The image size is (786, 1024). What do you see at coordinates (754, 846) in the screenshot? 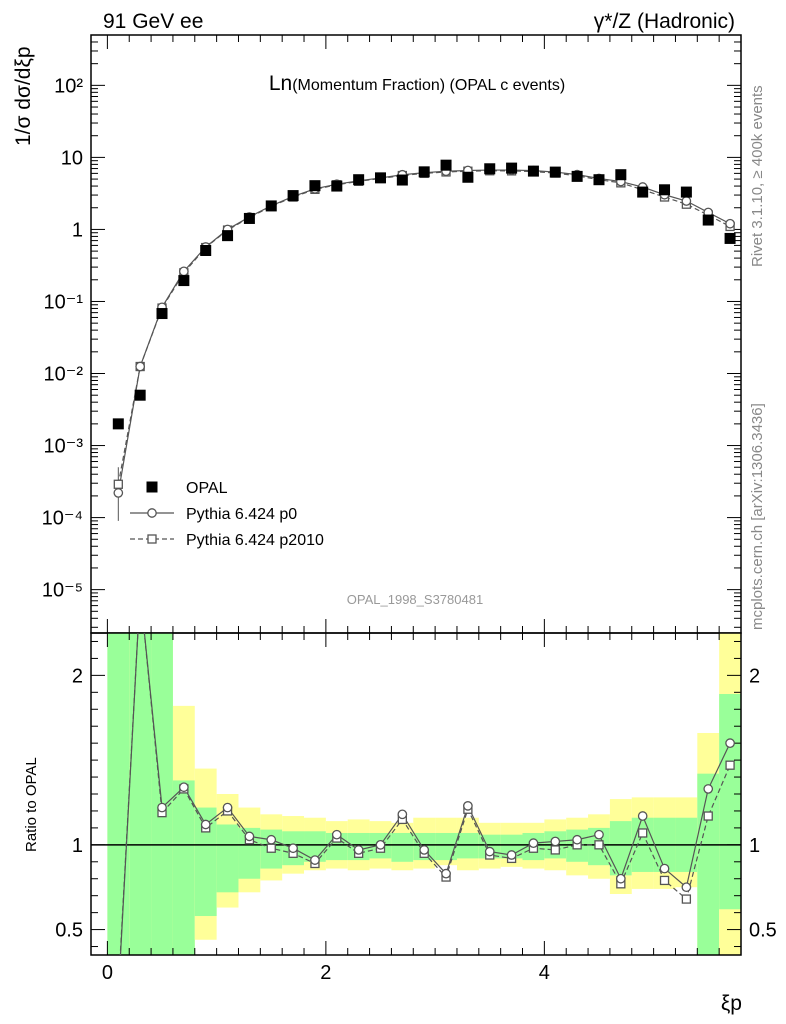
I see `ratio-y-tick-label-right: 1` at bounding box center [754, 846].